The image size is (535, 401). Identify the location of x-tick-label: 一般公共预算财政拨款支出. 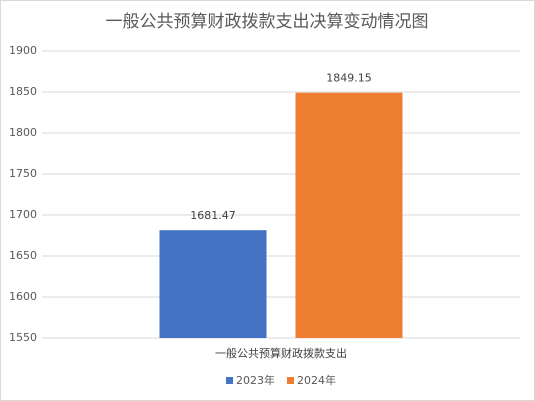
(281, 353).